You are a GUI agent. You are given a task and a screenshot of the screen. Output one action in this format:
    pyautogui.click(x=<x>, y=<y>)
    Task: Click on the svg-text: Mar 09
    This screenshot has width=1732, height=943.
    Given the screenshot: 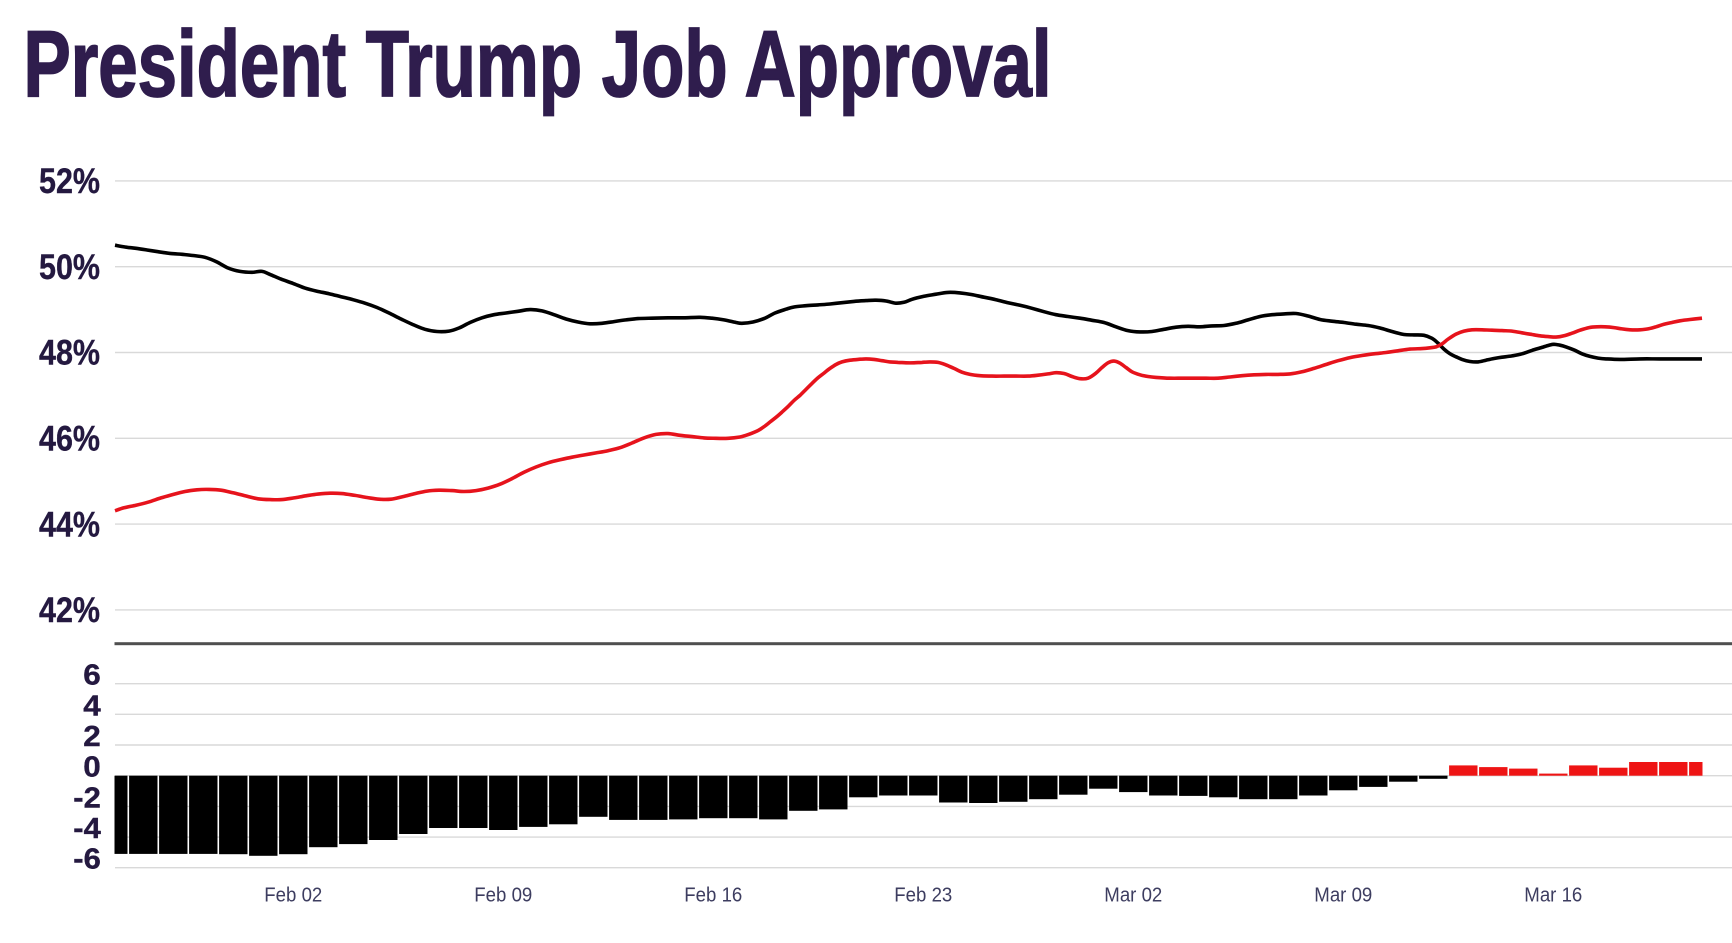 What is the action you would take?
    pyautogui.click(x=1343, y=896)
    